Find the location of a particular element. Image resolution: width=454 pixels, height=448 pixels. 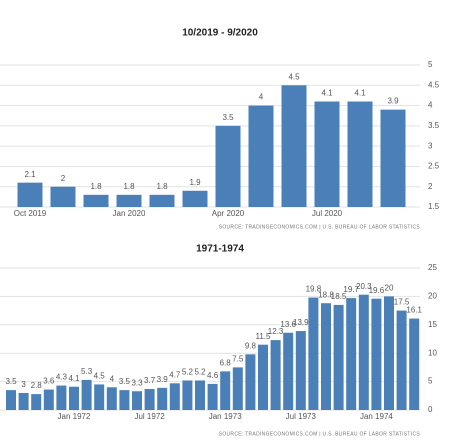

data-label: 13.6 is located at coordinates (288, 324).